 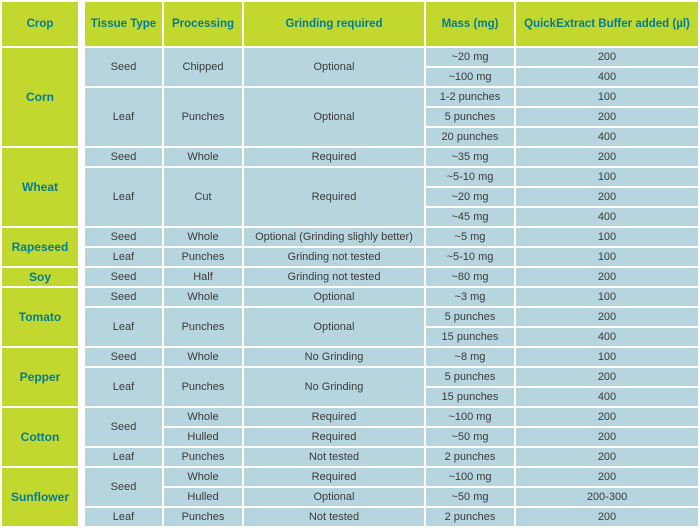 What do you see at coordinates (334, 237) in the screenshot?
I see `table-cell: Optional (Grinding slighly better)` at bounding box center [334, 237].